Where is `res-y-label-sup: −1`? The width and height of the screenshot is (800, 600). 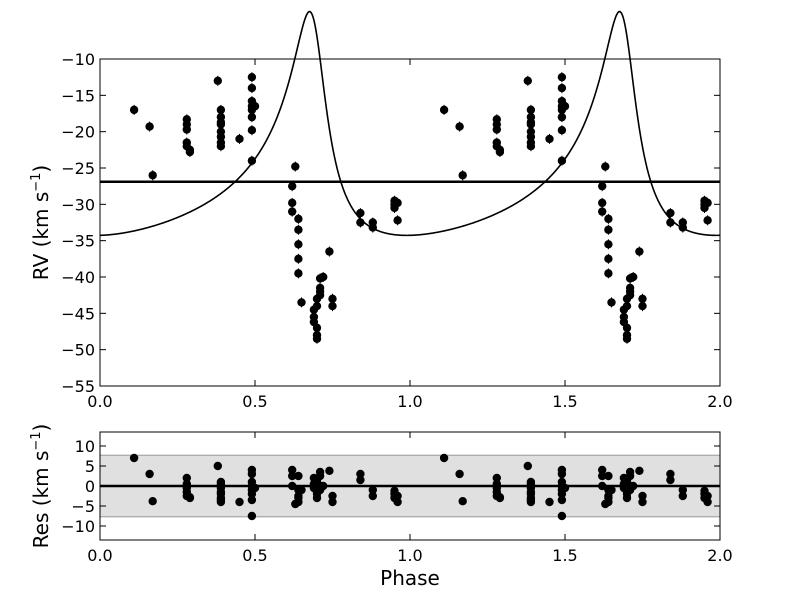
res-y-label-sup: −1 is located at coordinates (36, 440).